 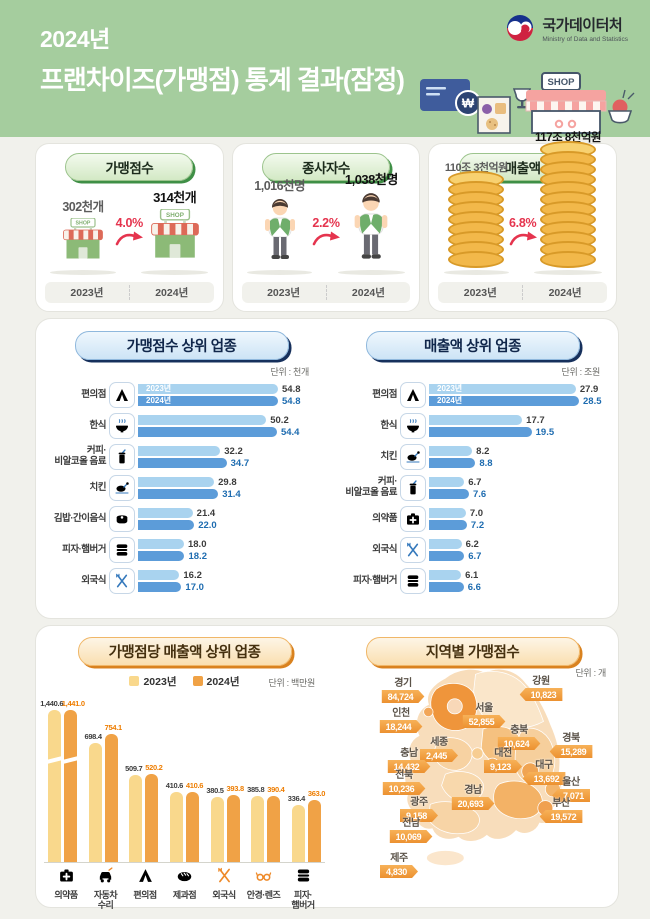 I want to click on category-label: 한식, so click(x=389, y=425).